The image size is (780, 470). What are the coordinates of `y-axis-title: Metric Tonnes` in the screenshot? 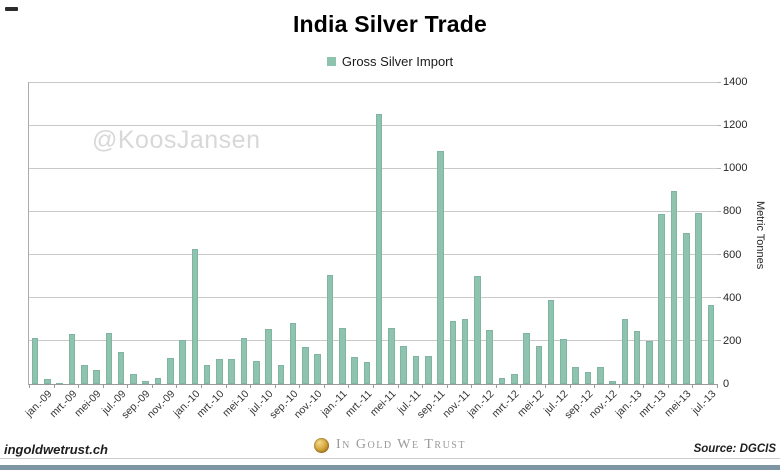 It's located at (760, 235).